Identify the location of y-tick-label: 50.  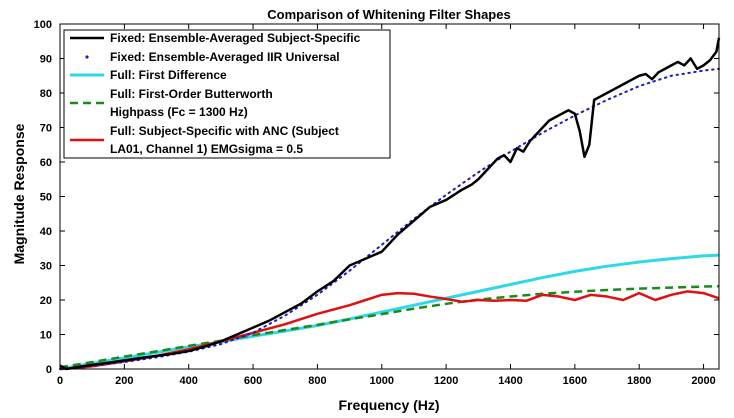
(46, 198).